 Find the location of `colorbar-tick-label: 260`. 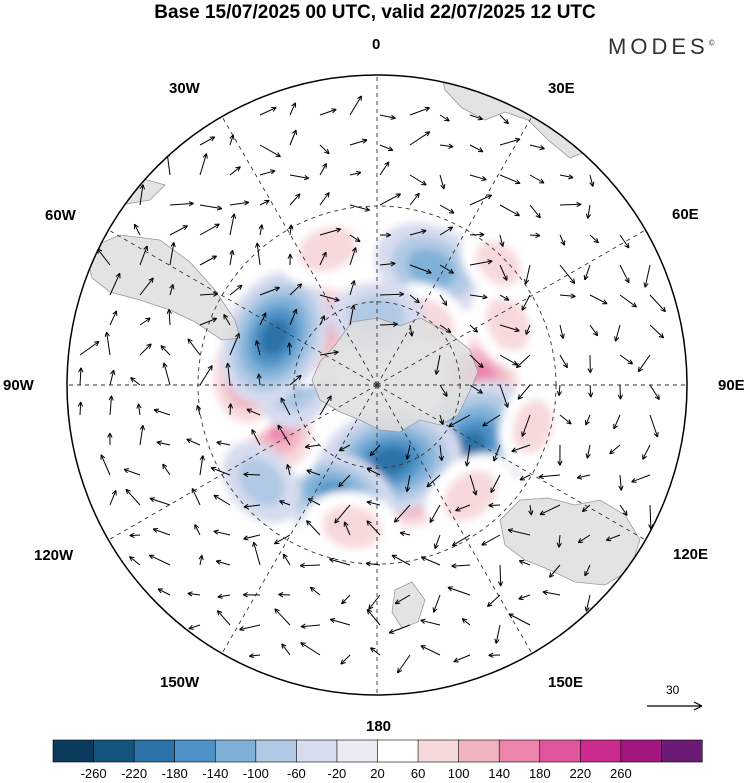

colorbar-tick-label: 260 is located at coordinates (621, 773).